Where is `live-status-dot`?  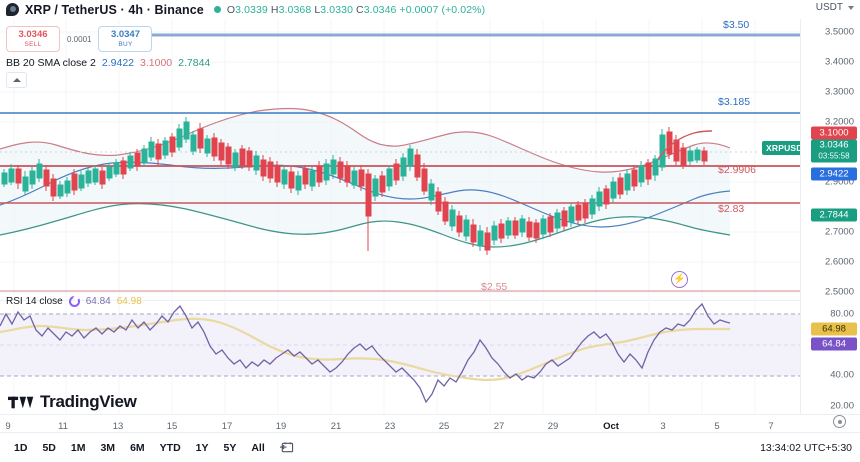 live-status-dot is located at coordinates (217, 9).